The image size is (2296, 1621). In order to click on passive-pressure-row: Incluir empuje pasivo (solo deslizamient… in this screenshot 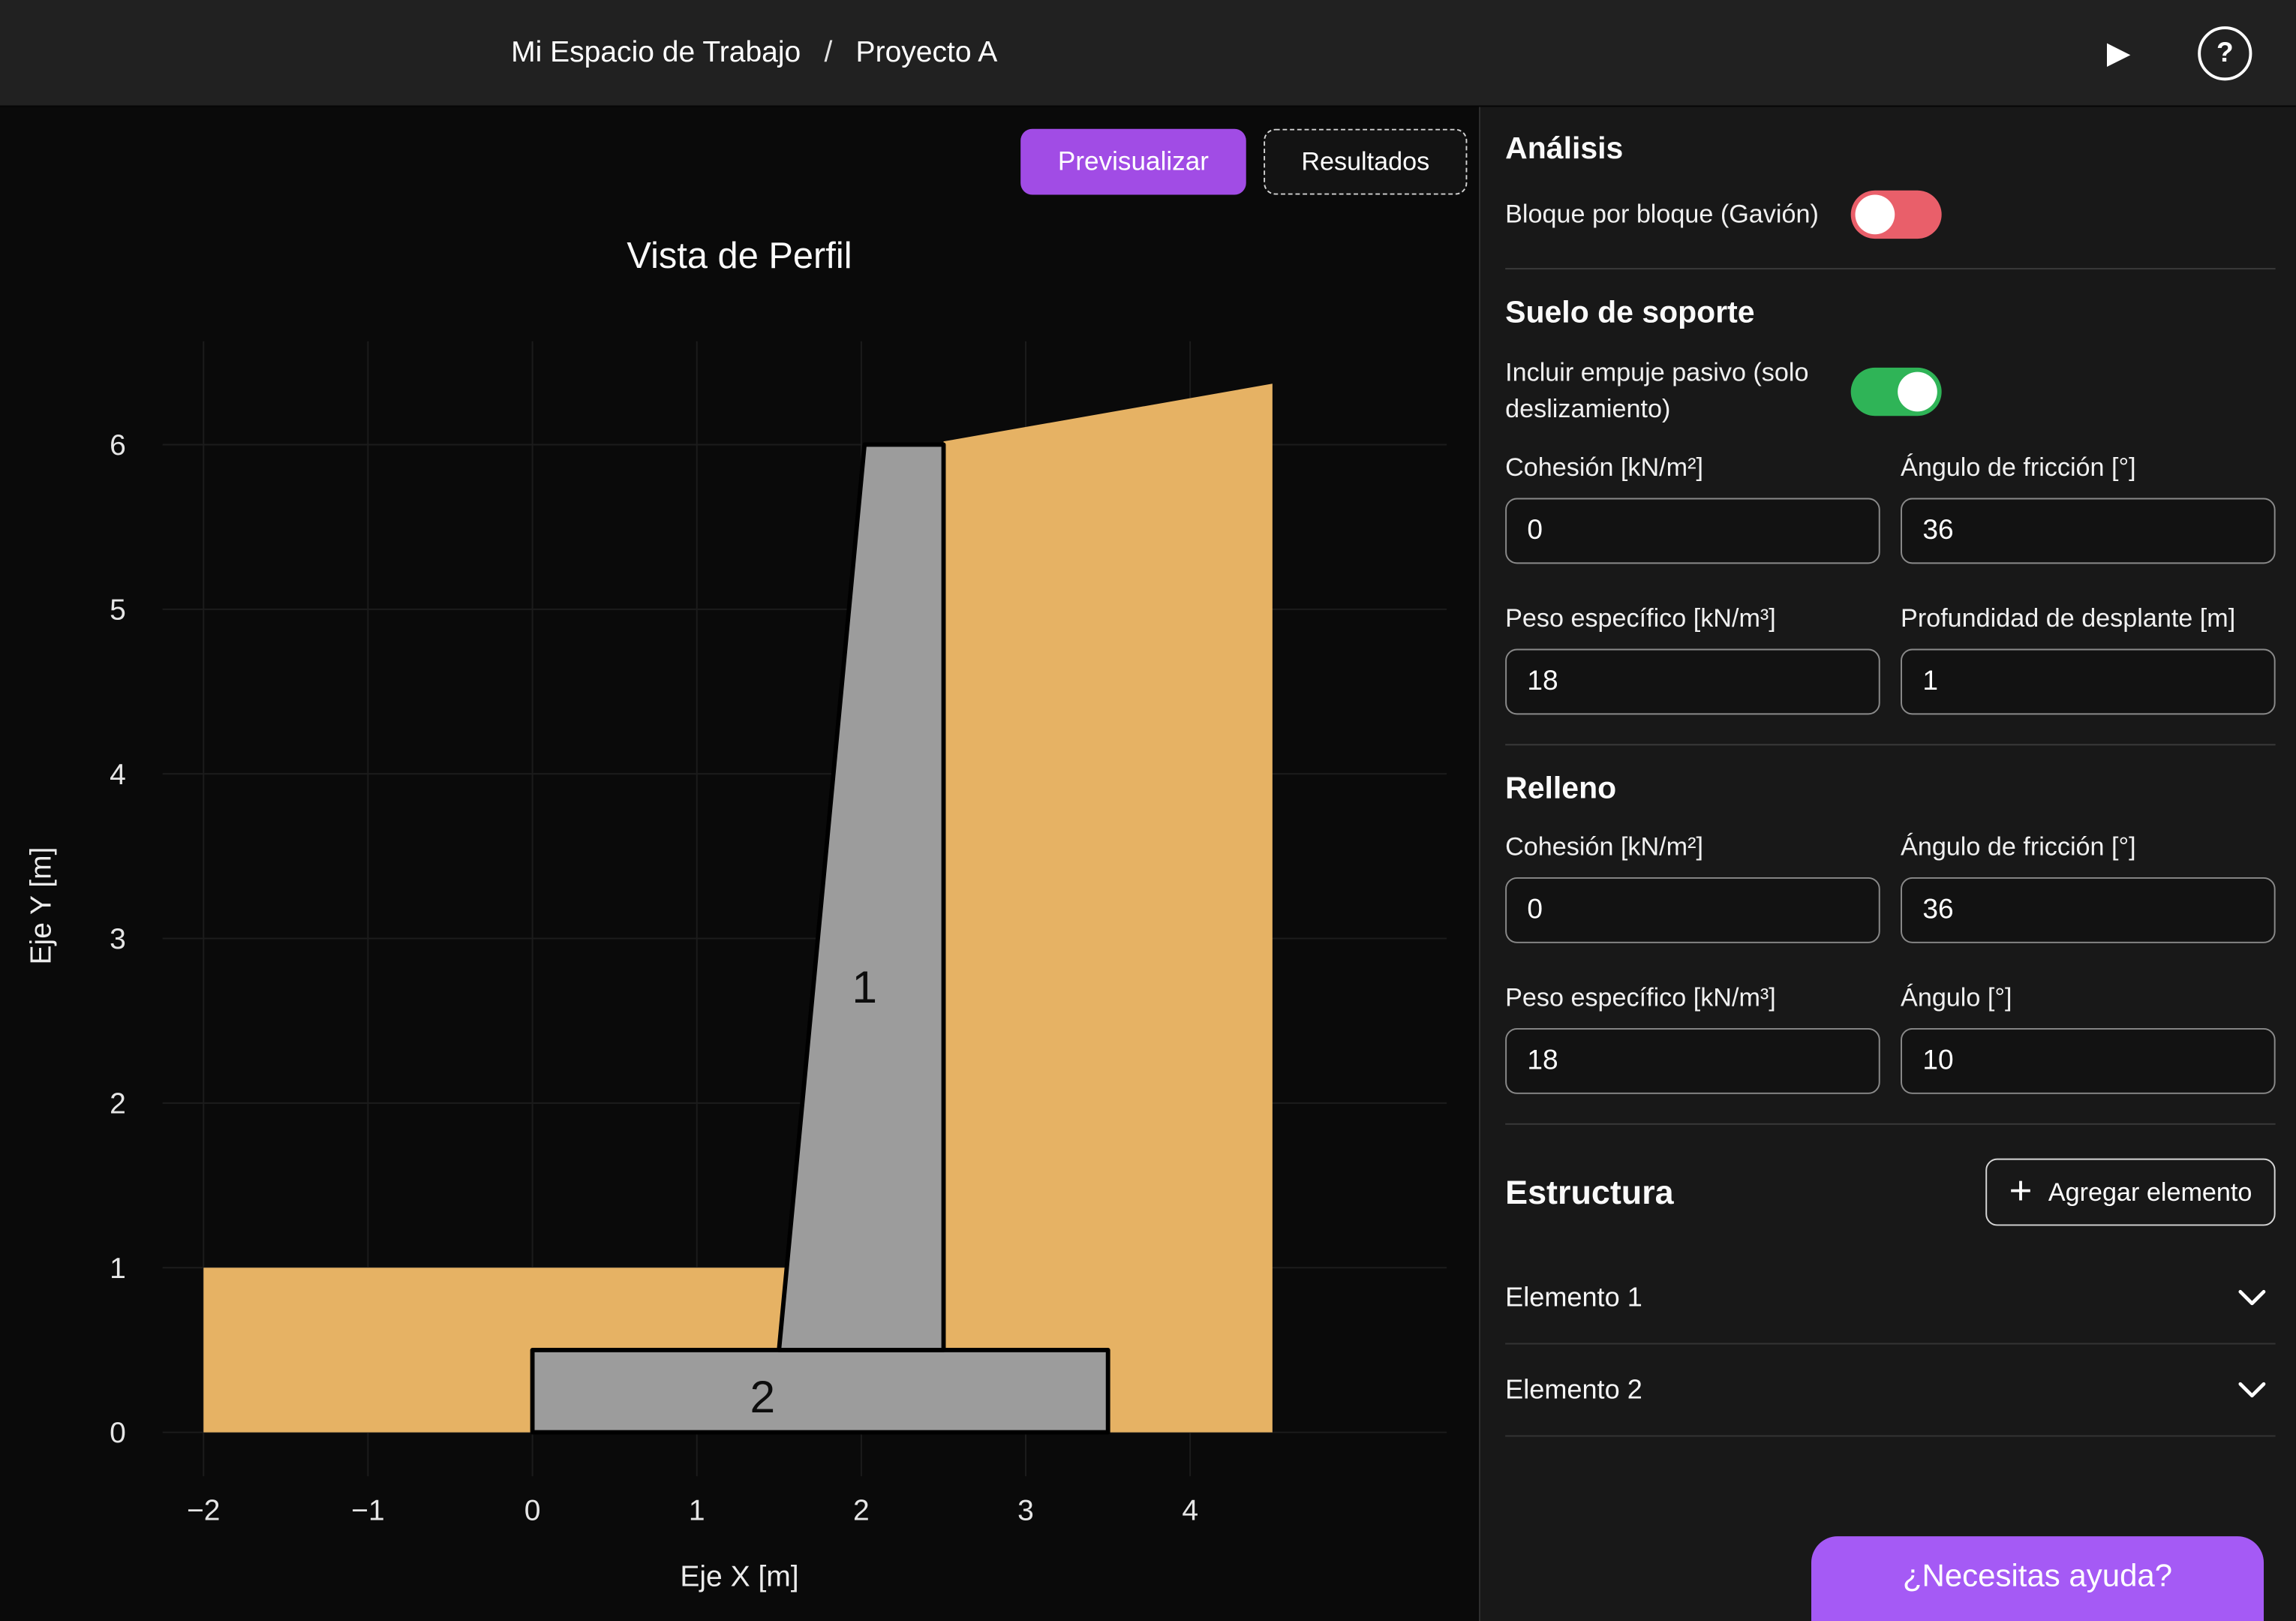, I will do `click(1890, 391)`.